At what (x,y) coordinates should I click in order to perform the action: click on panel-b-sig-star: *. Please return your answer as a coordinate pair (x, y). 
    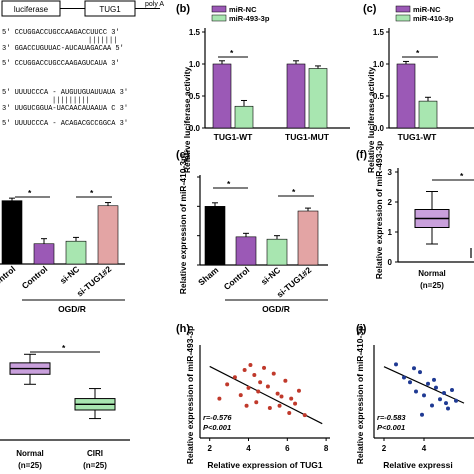
    Looking at the image, I should click on (232, 53).